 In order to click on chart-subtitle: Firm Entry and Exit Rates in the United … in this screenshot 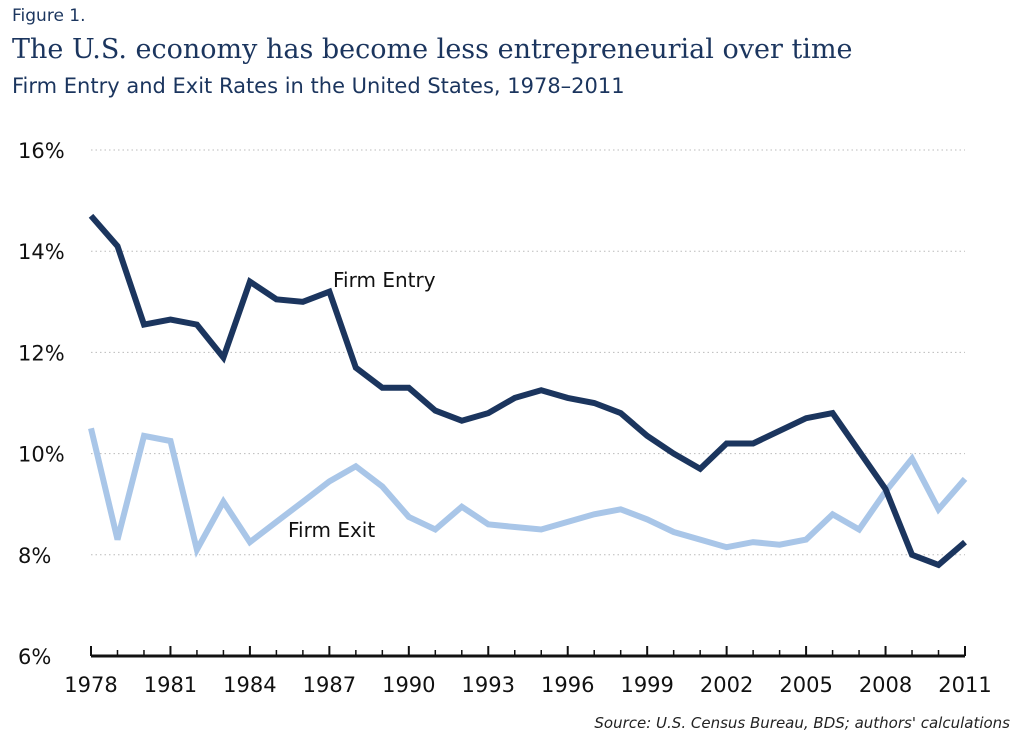, I will do `click(318, 86)`.